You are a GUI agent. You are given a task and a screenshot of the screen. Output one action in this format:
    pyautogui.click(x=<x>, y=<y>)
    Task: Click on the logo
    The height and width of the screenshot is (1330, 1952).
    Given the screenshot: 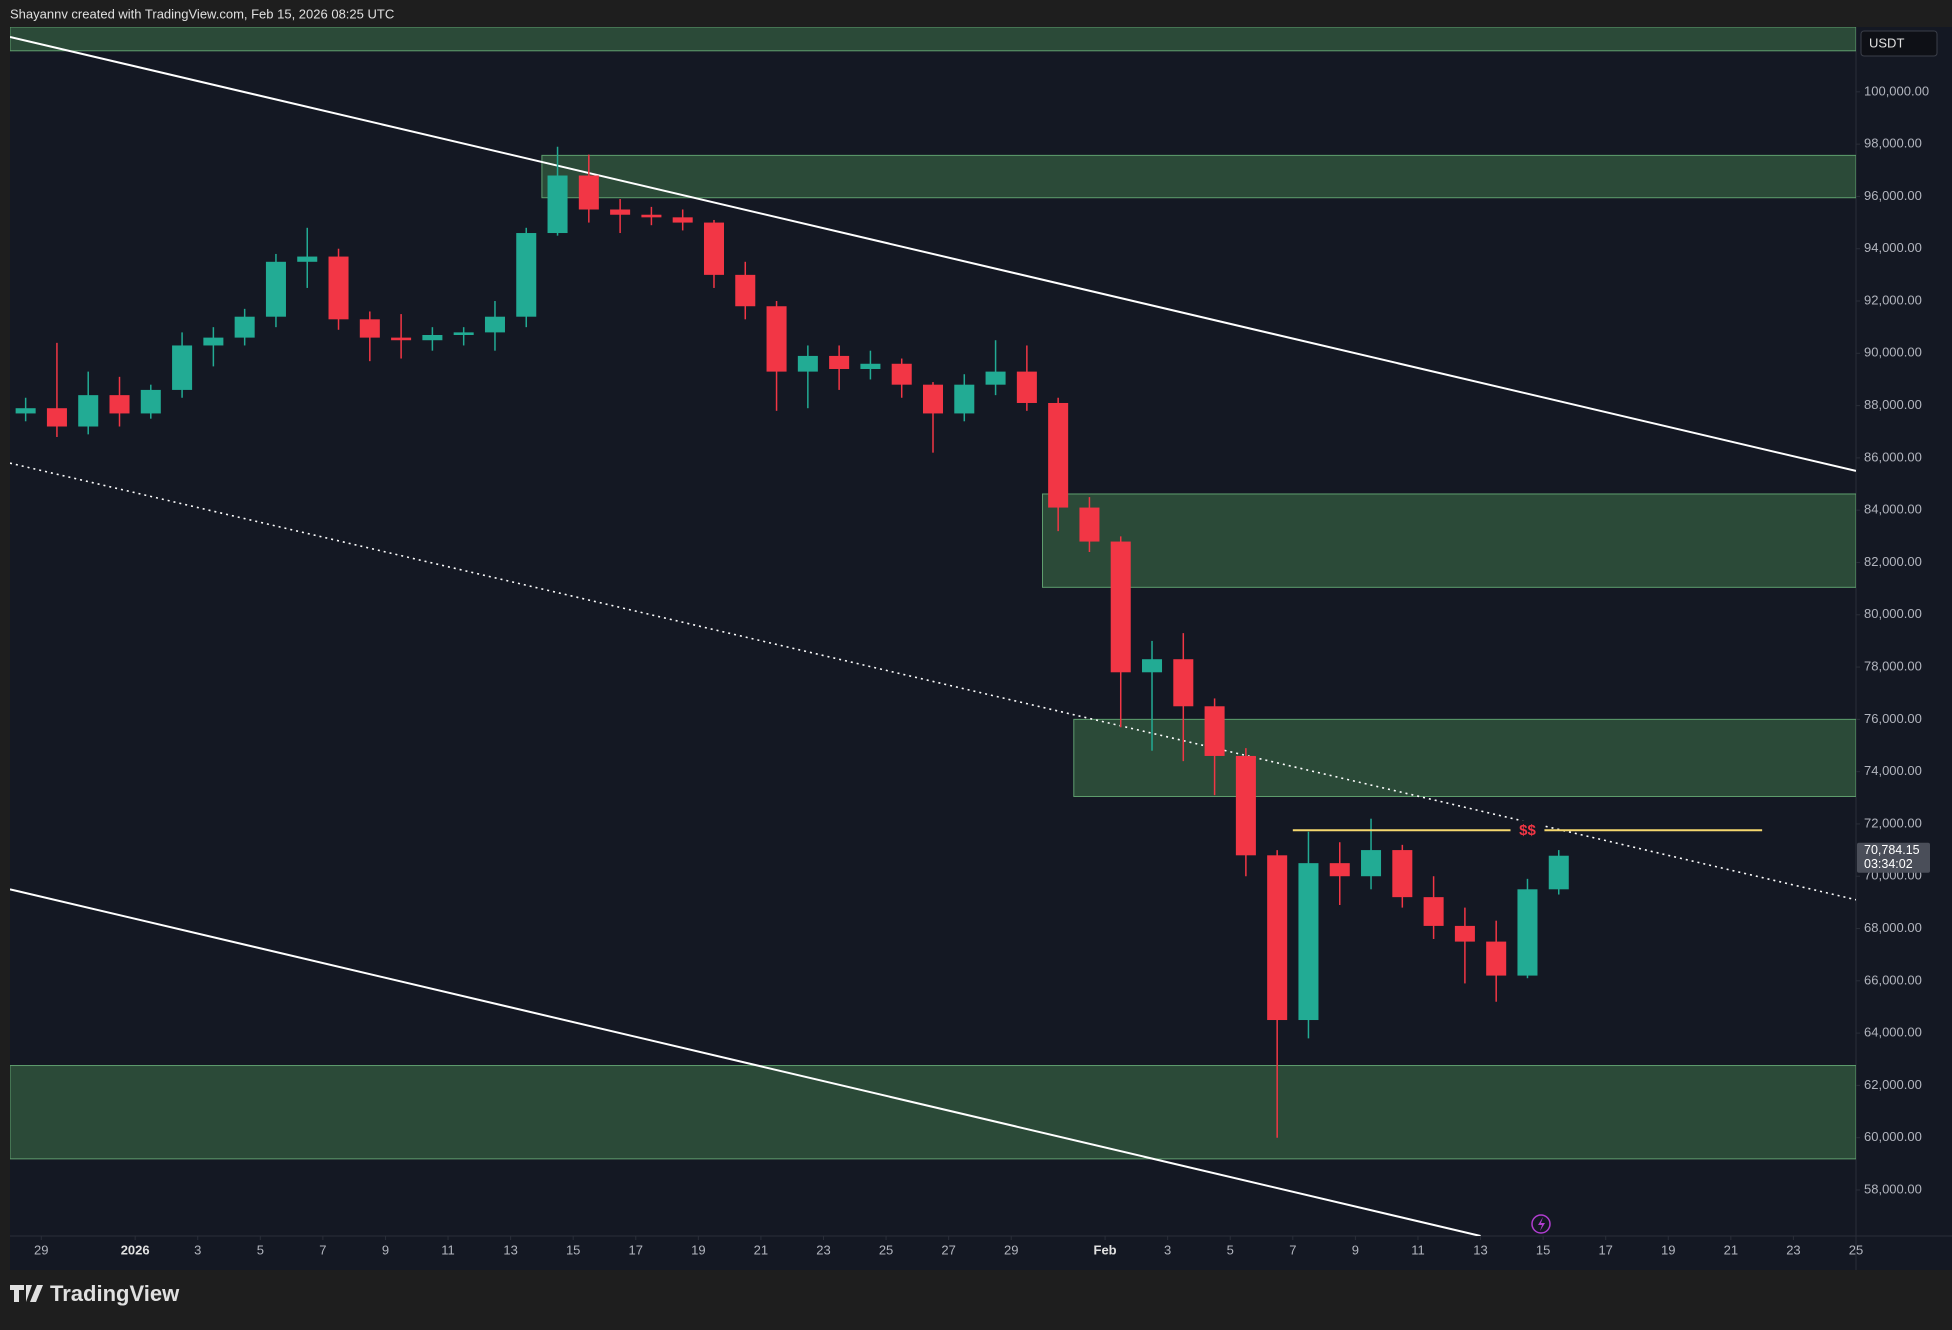 What is the action you would take?
    pyautogui.click(x=26, y=1293)
    